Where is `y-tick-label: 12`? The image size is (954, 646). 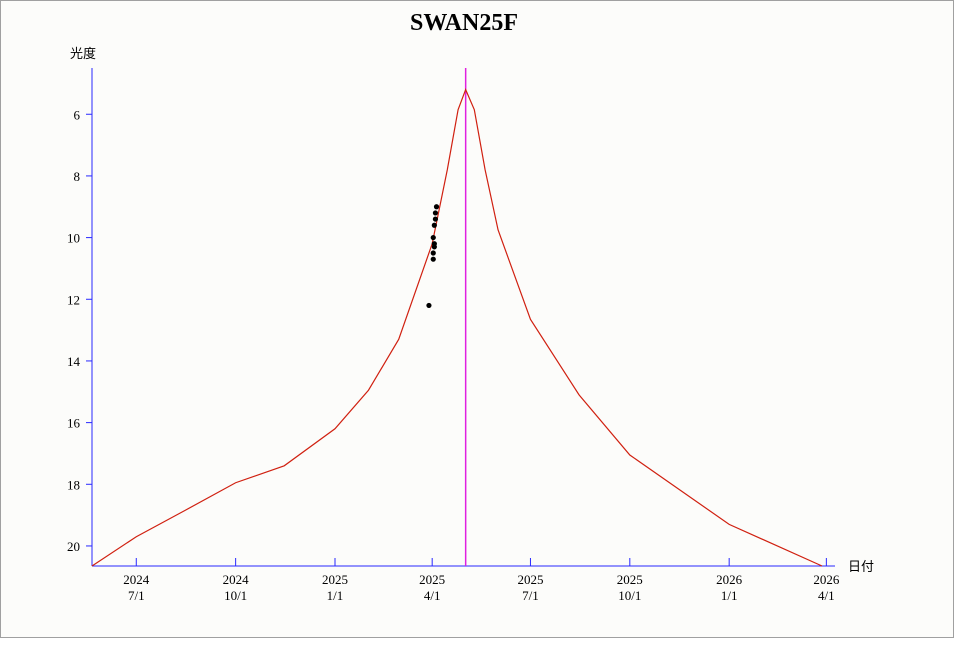
y-tick-label: 12 is located at coordinates (73, 299).